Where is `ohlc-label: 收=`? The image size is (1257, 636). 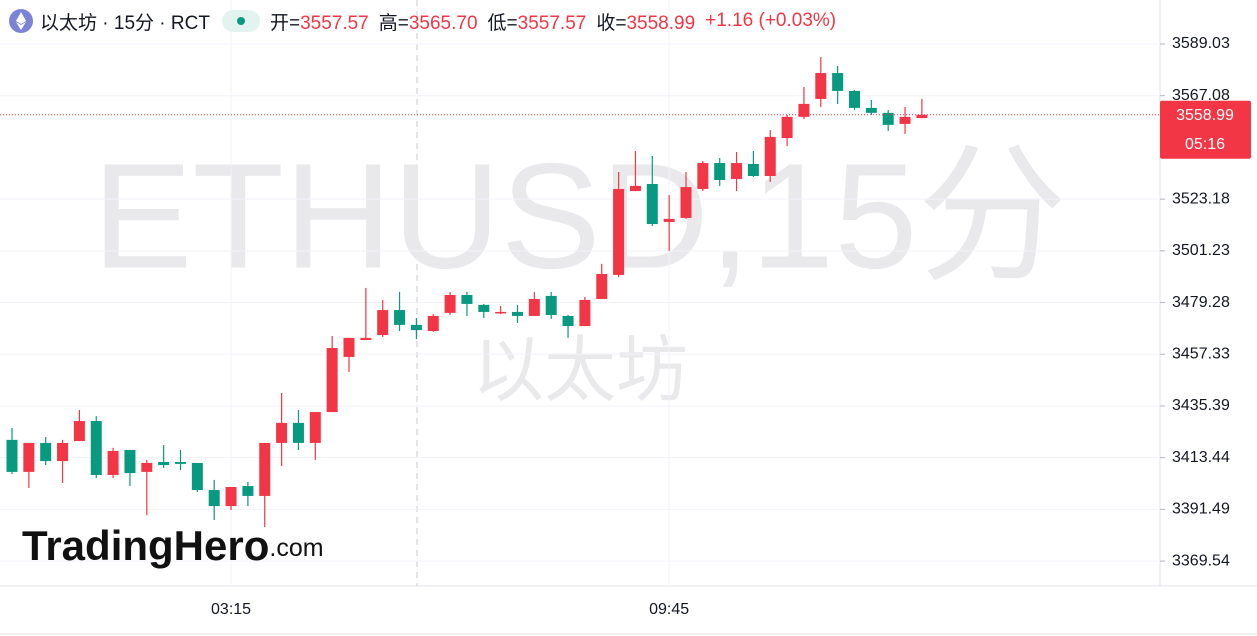 ohlc-label: 收= is located at coordinates (611, 23).